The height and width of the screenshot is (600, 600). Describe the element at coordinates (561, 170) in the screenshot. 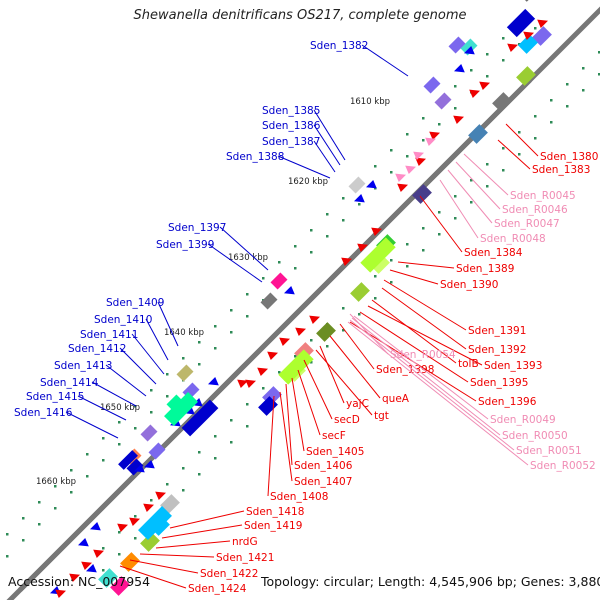

I see `gene-label-right: Sden_1383` at that location.